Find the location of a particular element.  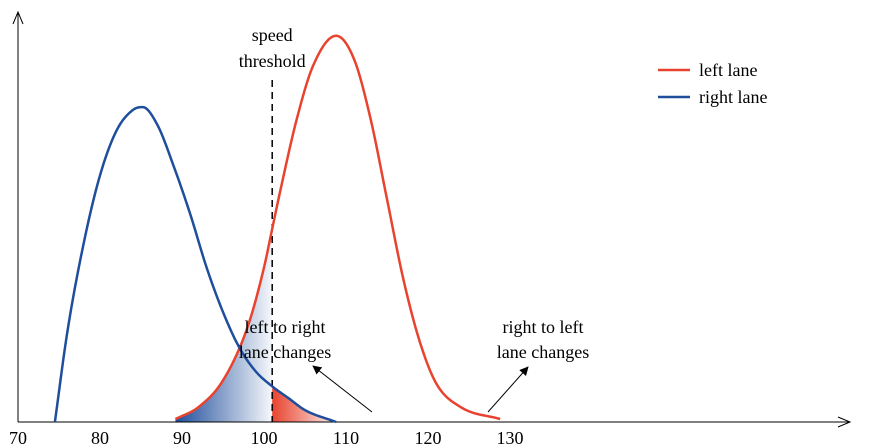

x-tick-label-110: 110 is located at coordinates (346, 437).